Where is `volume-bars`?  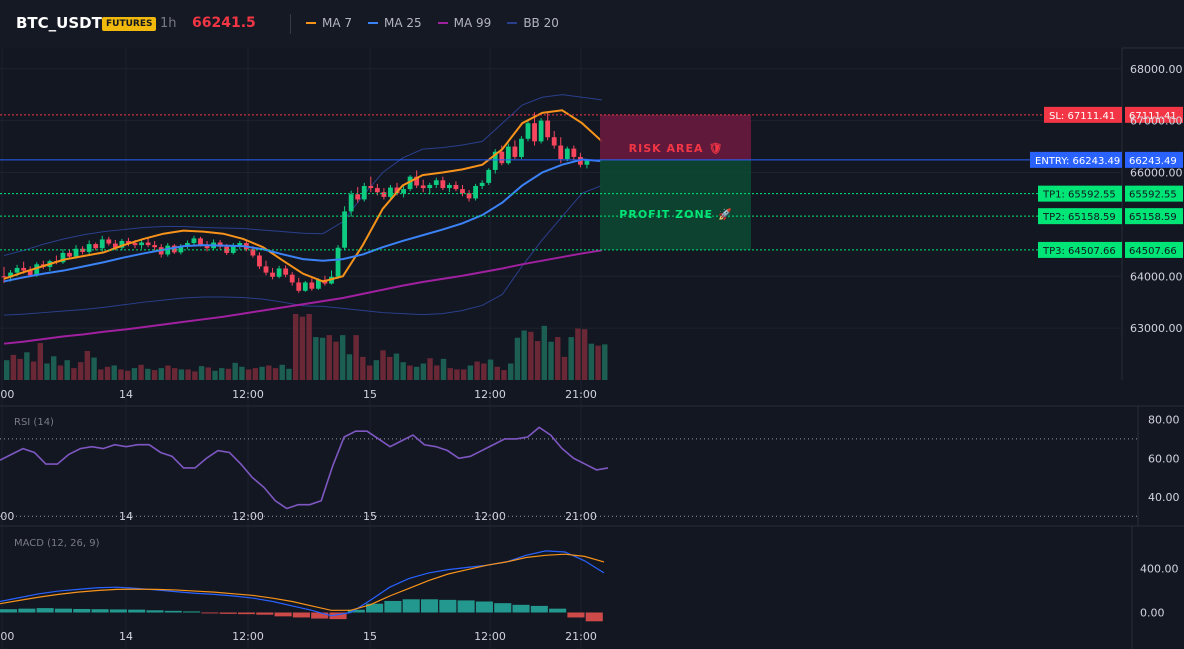 volume-bars is located at coordinates (306, 347).